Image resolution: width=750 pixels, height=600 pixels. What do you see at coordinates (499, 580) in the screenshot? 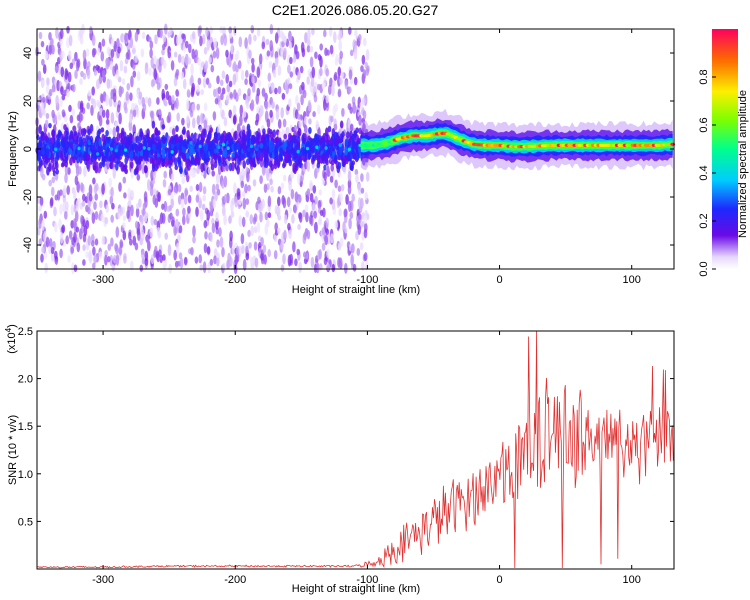
I see `snr-x-tick-label: 0` at bounding box center [499, 580].